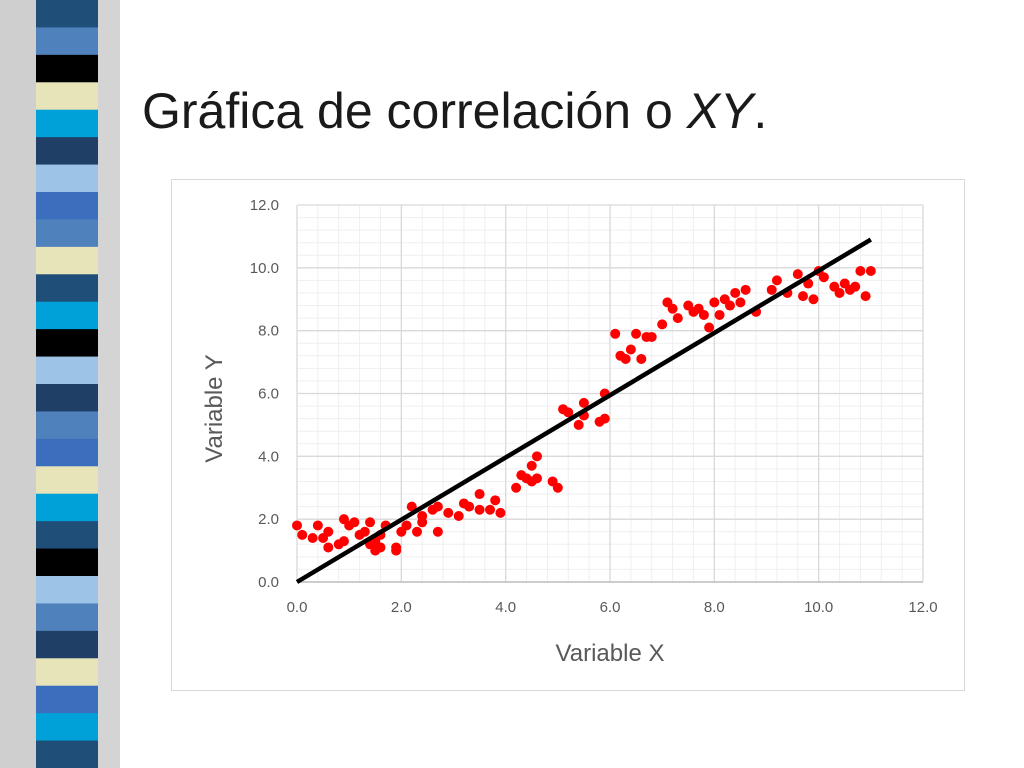 Image resolution: width=1024 pixels, height=768 pixels. I want to click on y-tick-label: 4.0, so click(268, 456).